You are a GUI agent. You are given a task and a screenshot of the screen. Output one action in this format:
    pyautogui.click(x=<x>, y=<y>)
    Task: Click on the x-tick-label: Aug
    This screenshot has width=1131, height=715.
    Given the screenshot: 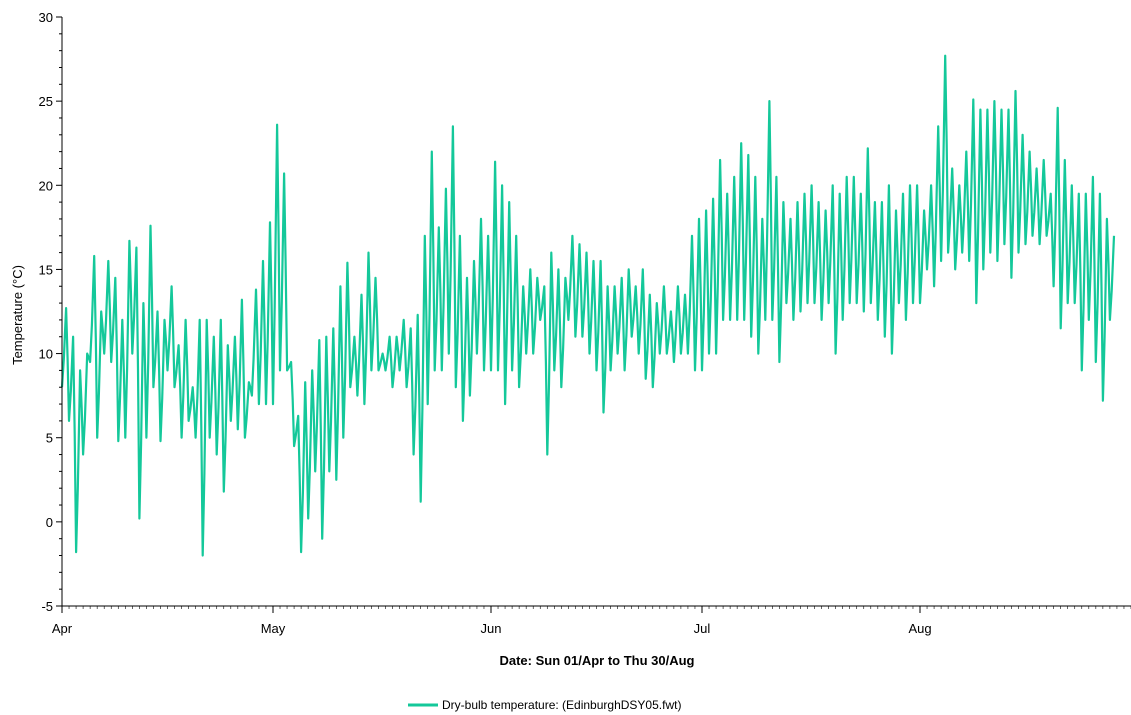 What is the action you would take?
    pyautogui.click(x=919, y=628)
    